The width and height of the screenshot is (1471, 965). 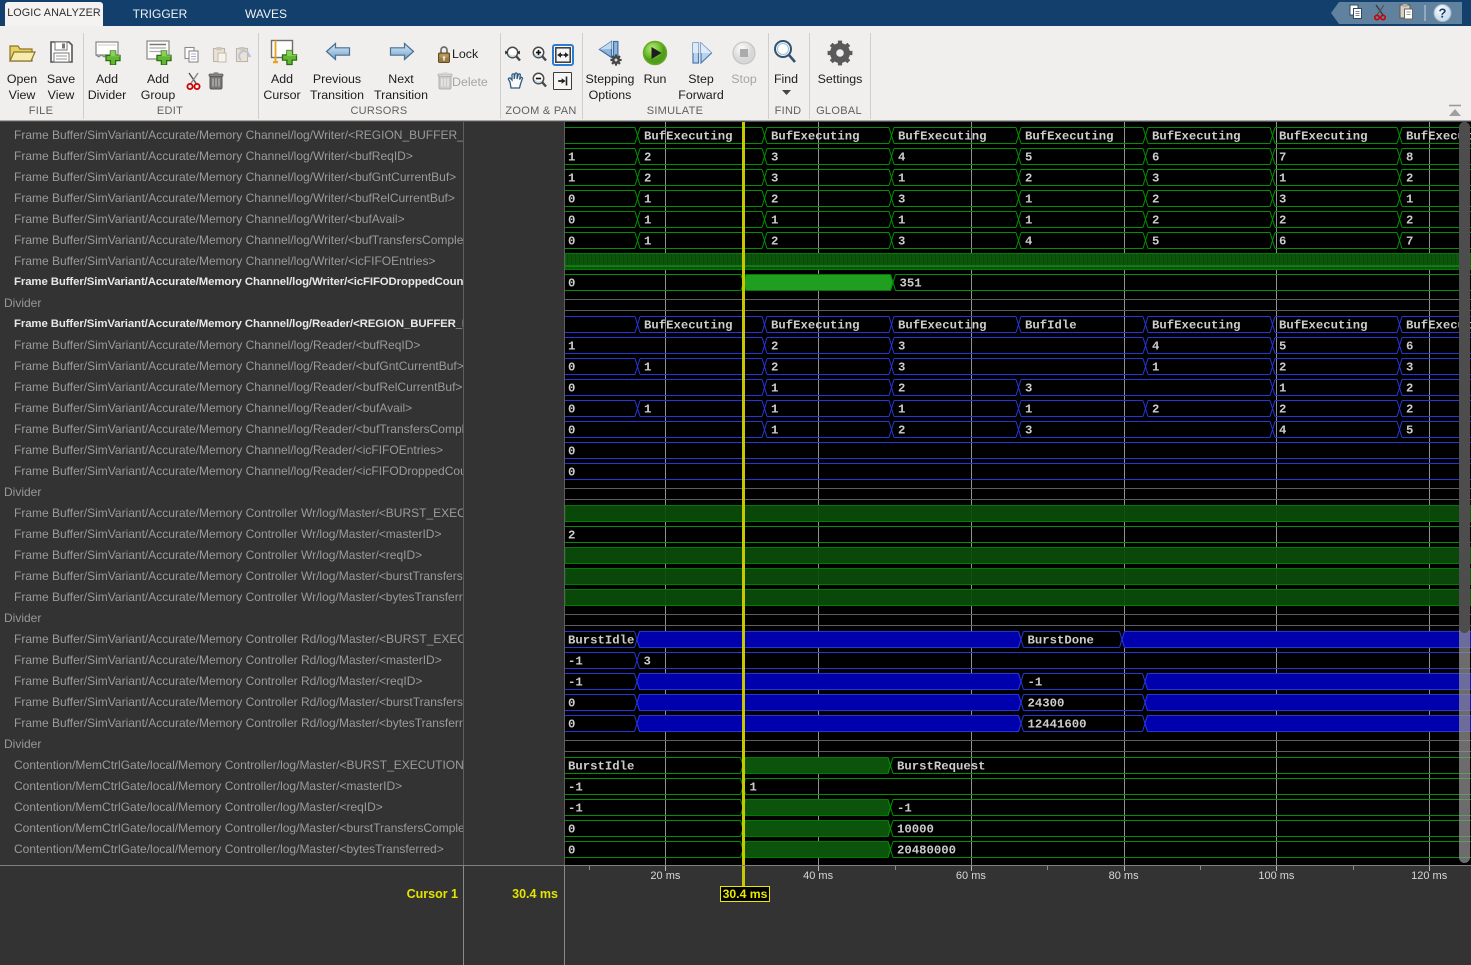 I want to click on svg-text: 351, so click(x=911, y=284).